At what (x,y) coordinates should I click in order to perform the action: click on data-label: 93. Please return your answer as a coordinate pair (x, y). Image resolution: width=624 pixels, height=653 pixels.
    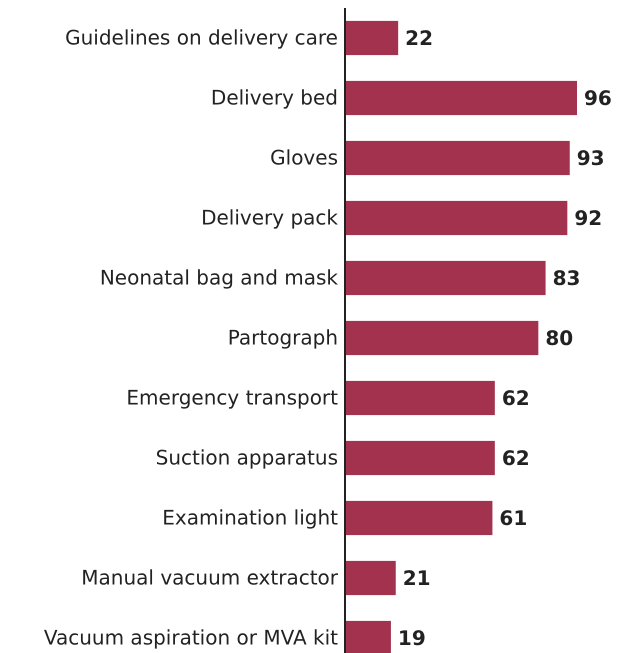
    Looking at the image, I should click on (590, 158).